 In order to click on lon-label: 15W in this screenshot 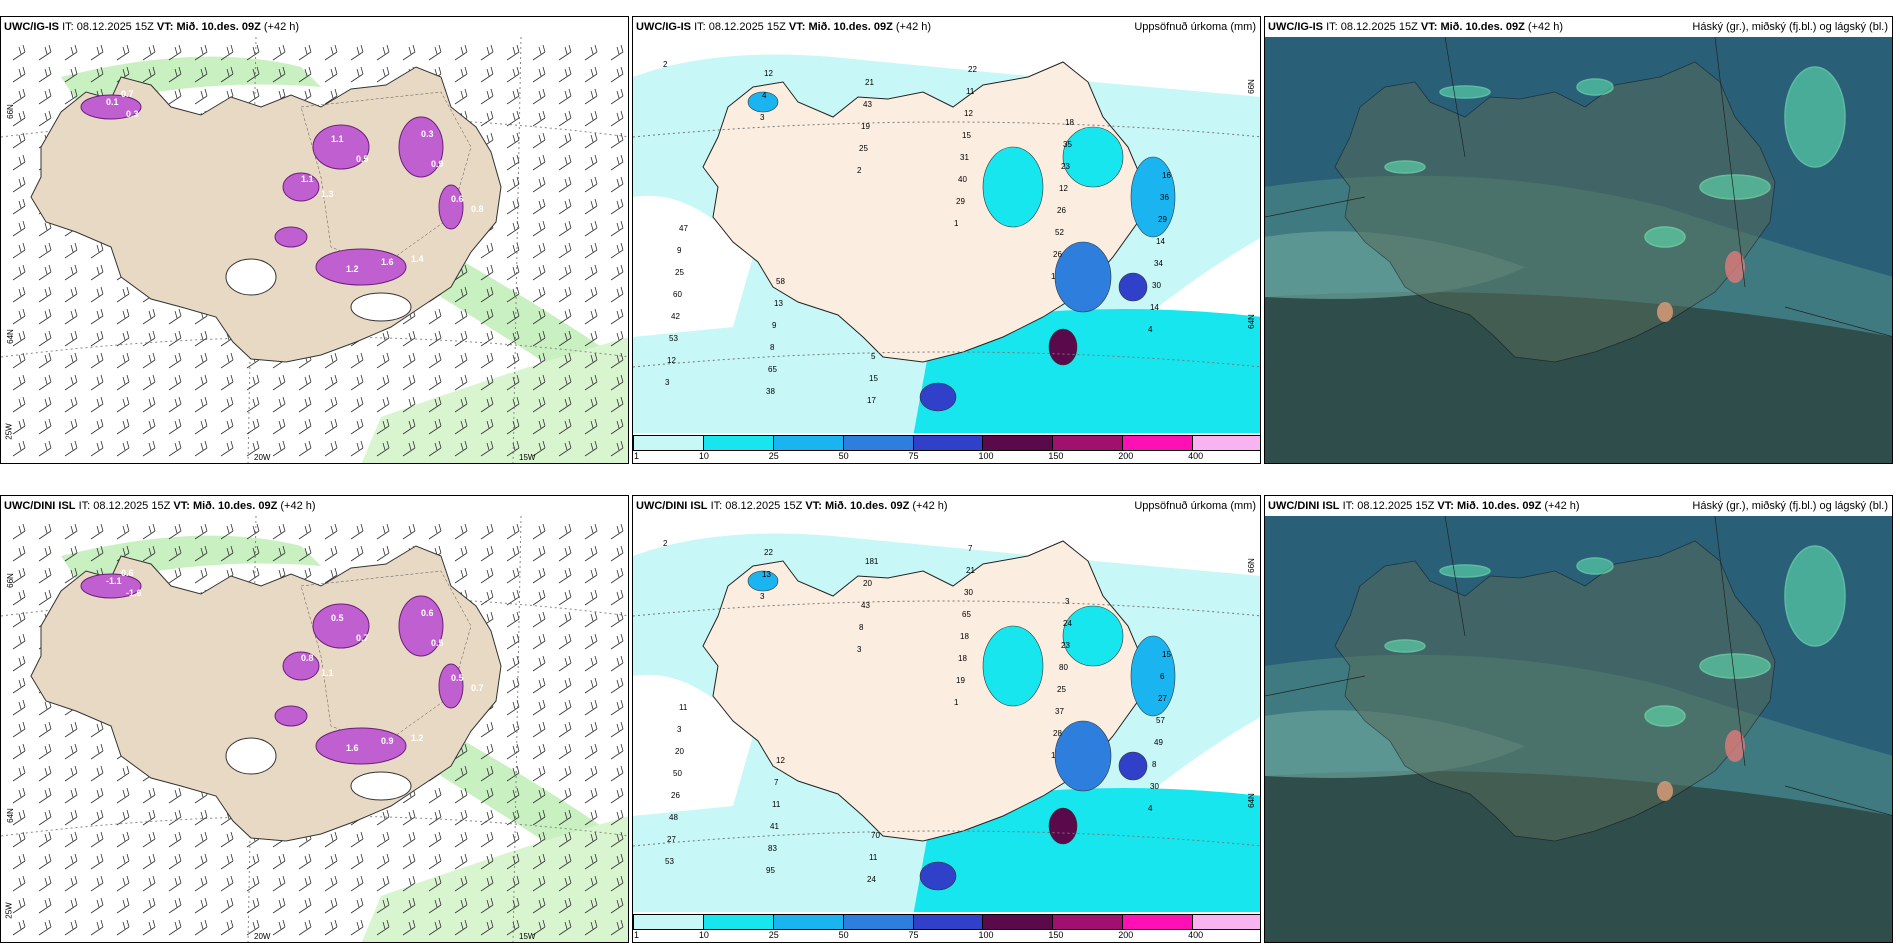, I will do `click(527, 936)`.